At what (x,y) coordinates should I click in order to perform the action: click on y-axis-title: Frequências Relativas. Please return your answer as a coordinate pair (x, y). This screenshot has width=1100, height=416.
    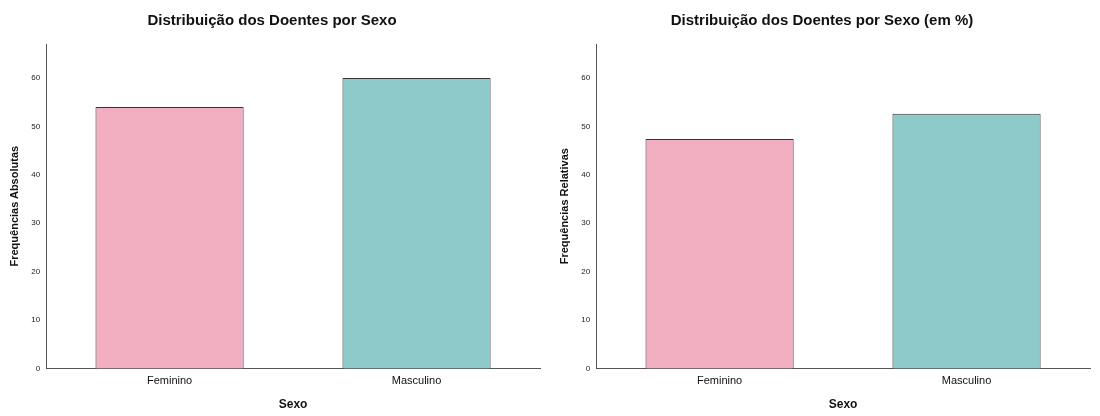
    Looking at the image, I should click on (563, 206).